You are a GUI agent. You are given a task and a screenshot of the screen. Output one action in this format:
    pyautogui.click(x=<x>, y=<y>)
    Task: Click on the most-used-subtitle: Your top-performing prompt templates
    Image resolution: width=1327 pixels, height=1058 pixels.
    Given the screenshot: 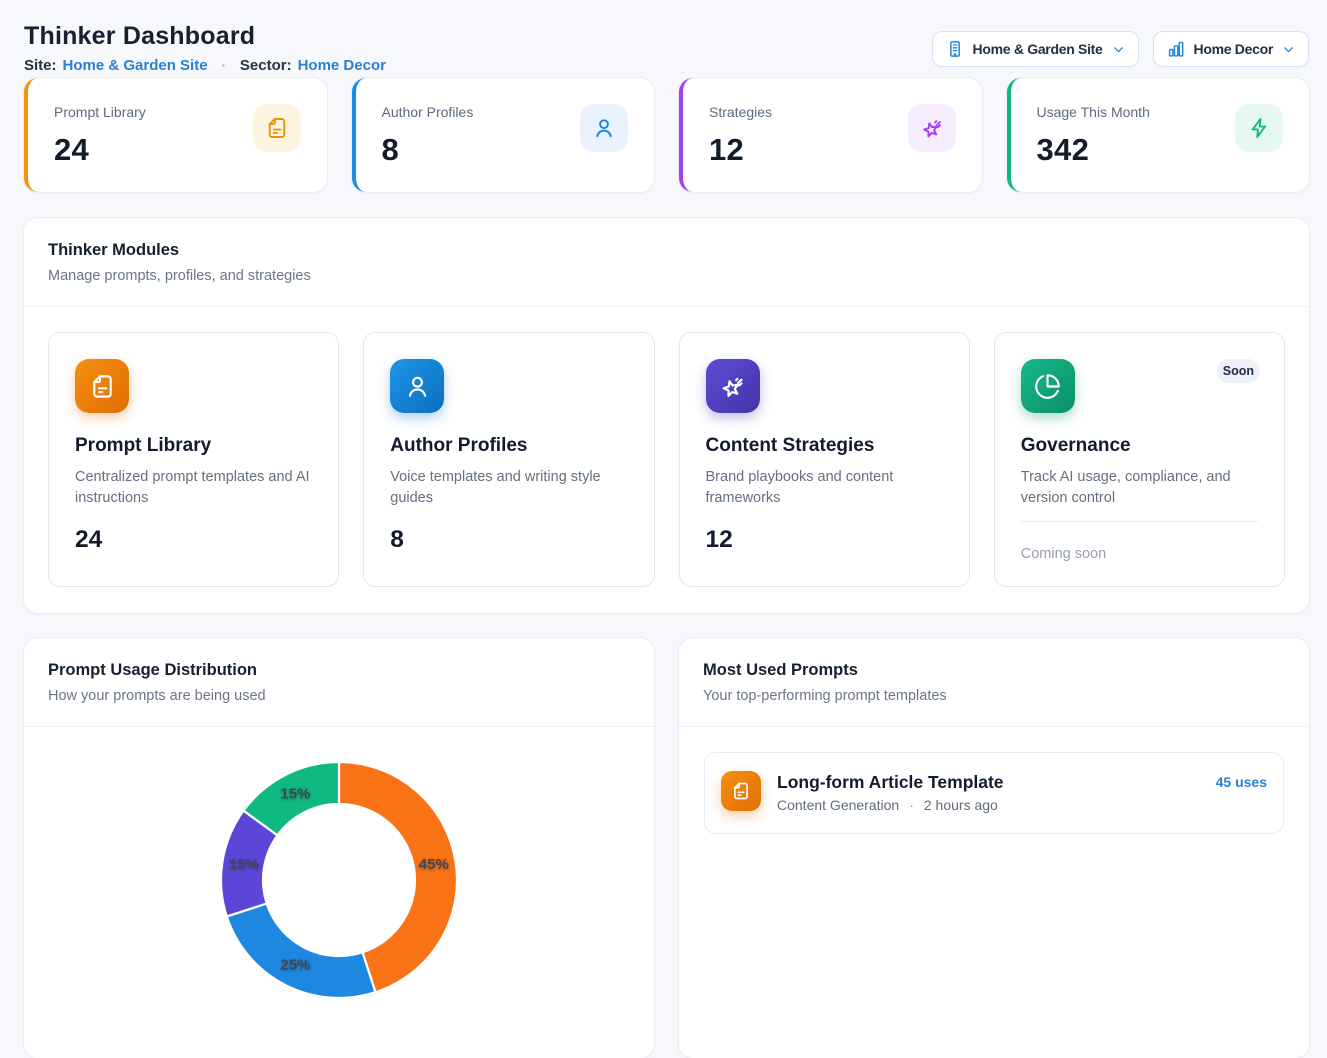 What is the action you would take?
    pyautogui.click(x=825, y=696)
    